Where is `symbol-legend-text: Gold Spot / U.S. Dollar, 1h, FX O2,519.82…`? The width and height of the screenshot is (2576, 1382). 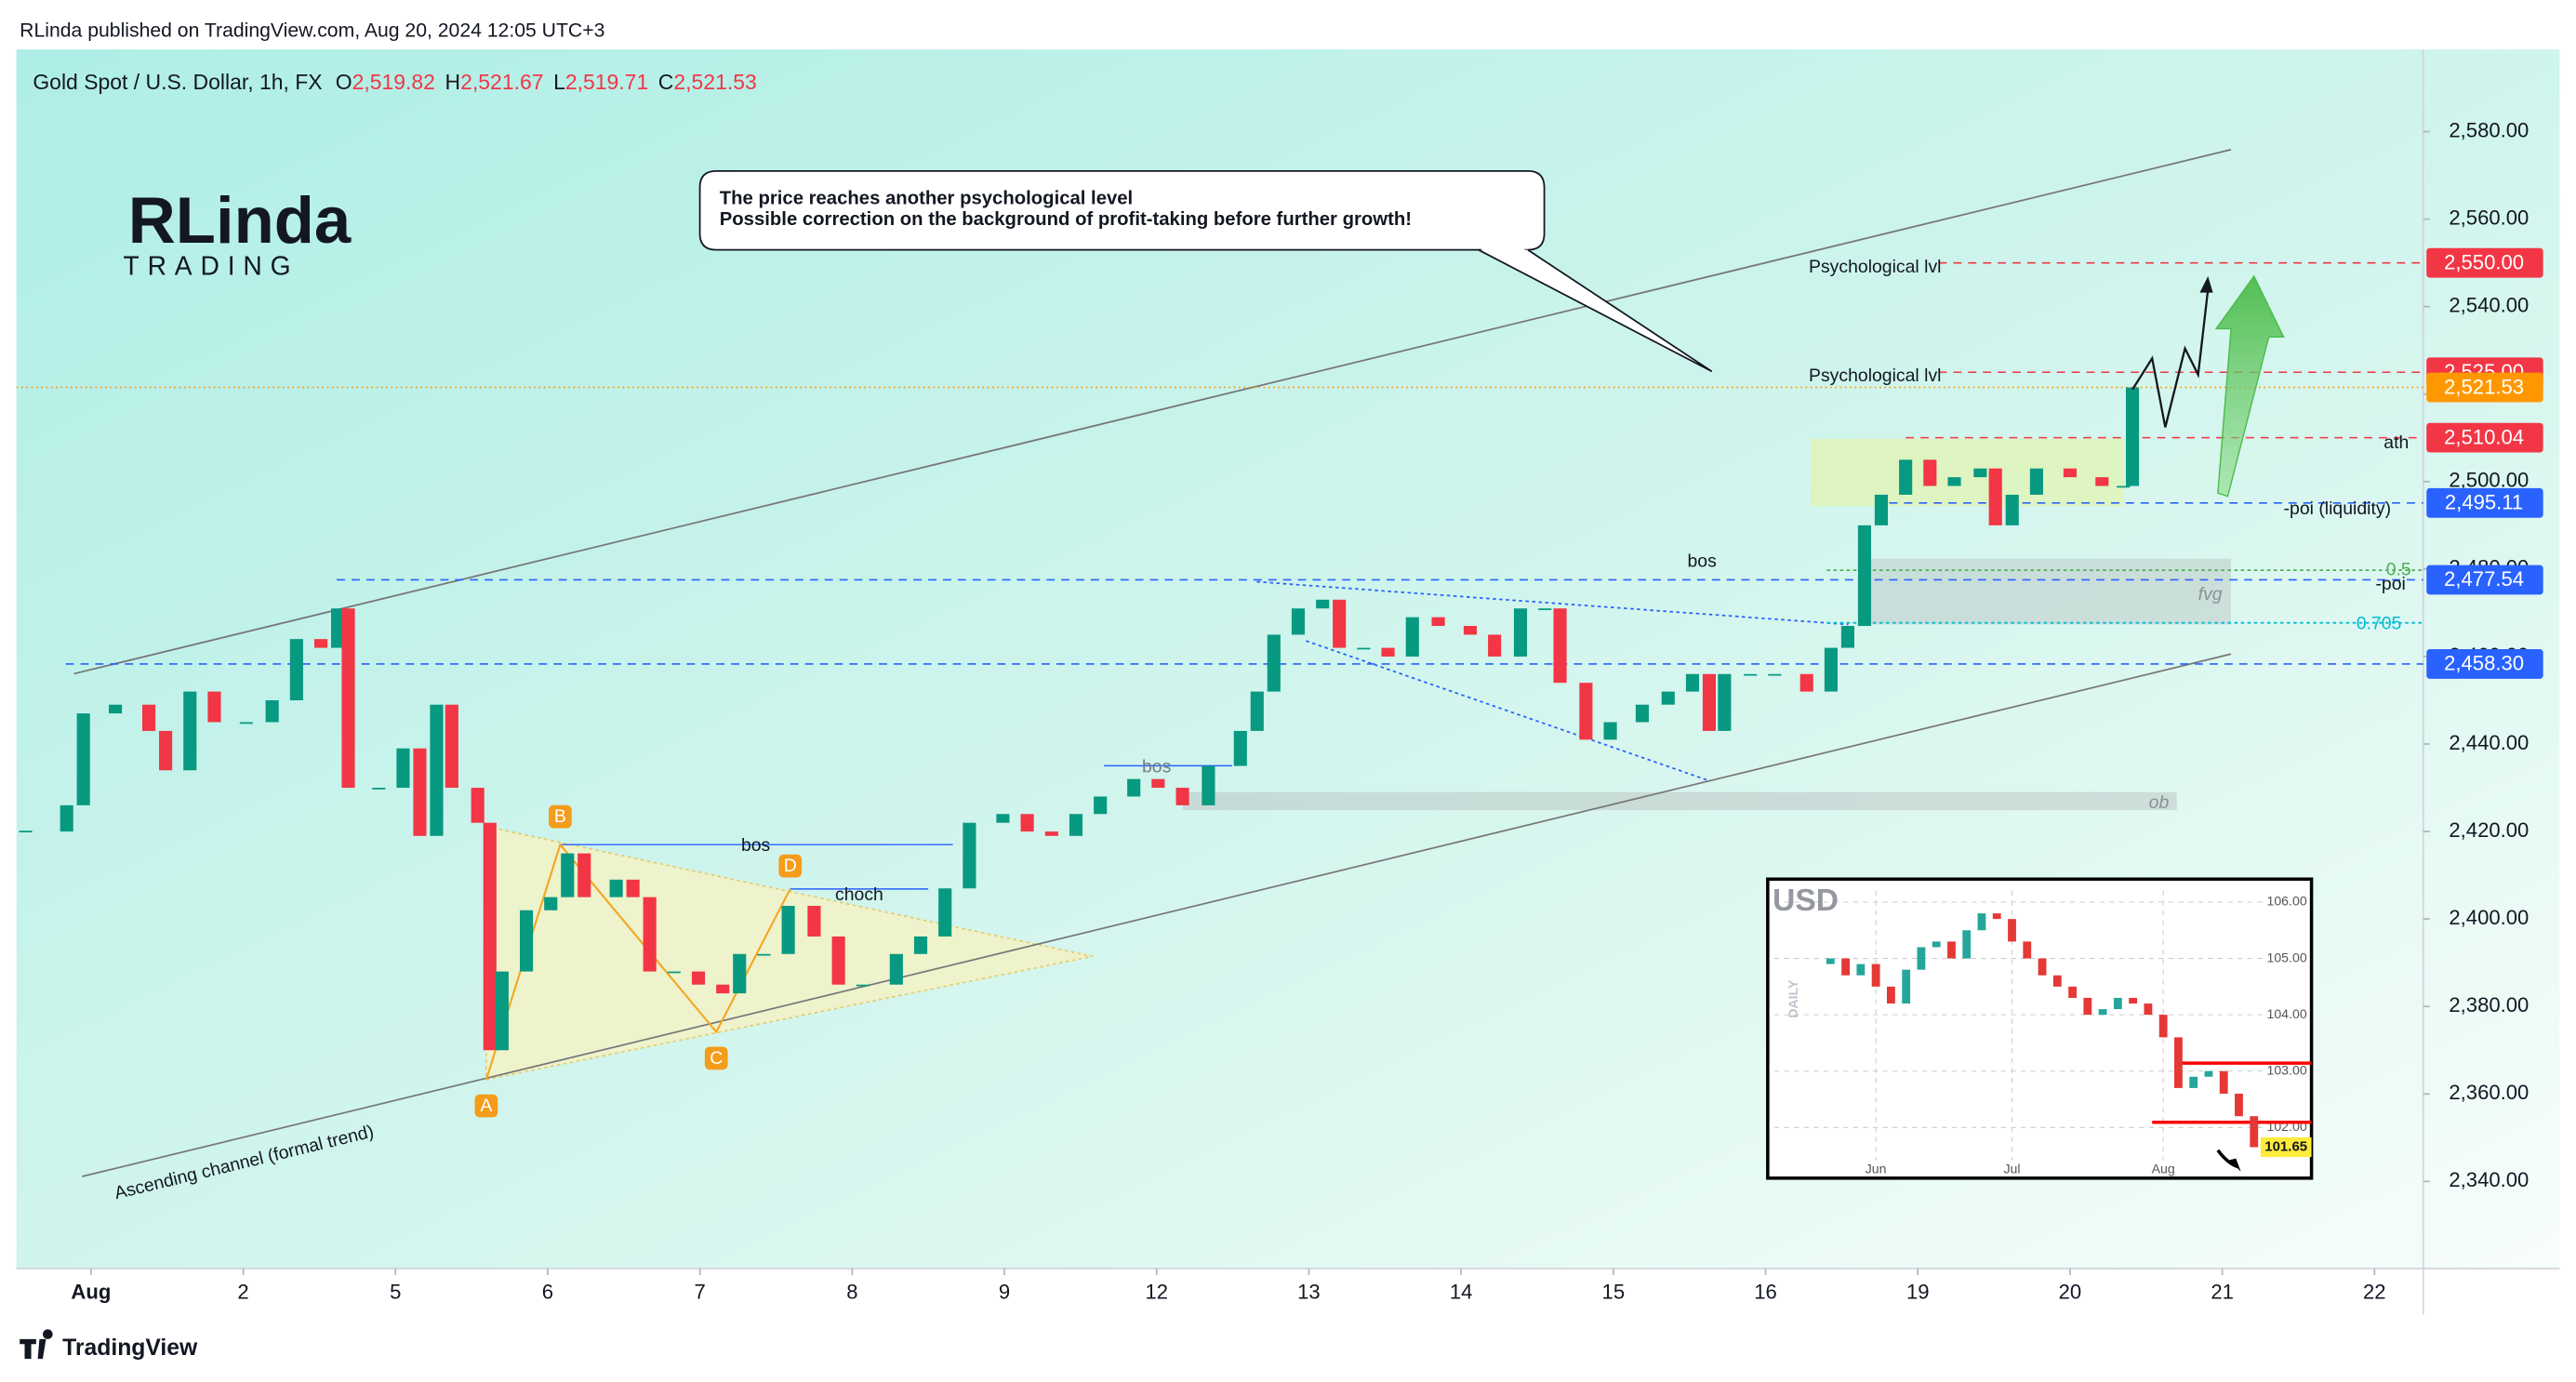 symbol-legend-text: Gold Spot / U.S. Dollar, 1h, FX O2,519.82… is located at coordinates (394, 82).